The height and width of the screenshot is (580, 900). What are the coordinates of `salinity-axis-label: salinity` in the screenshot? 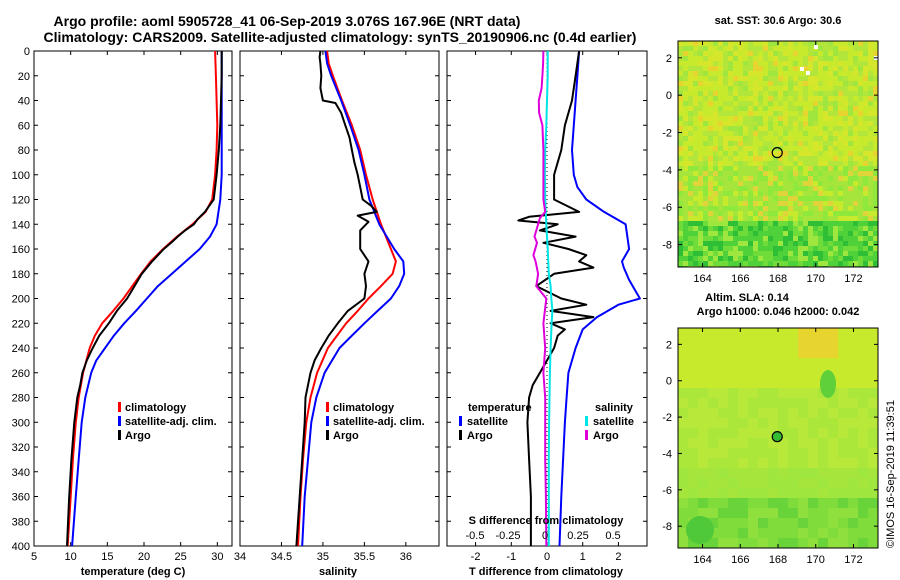 It's located at (338, 572).